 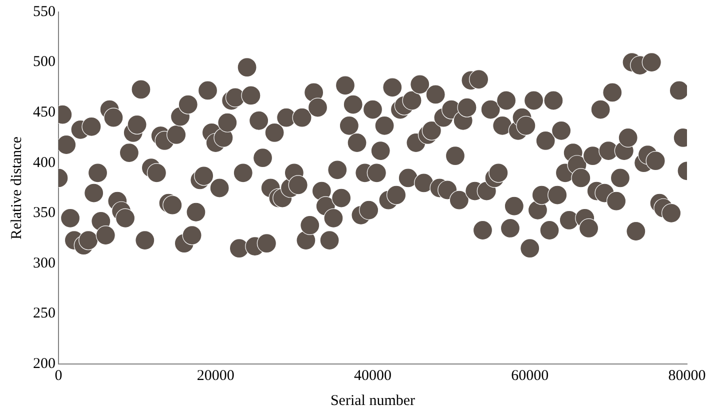 I want to click on y-tick-label: 350, so click(x=44, y=213).